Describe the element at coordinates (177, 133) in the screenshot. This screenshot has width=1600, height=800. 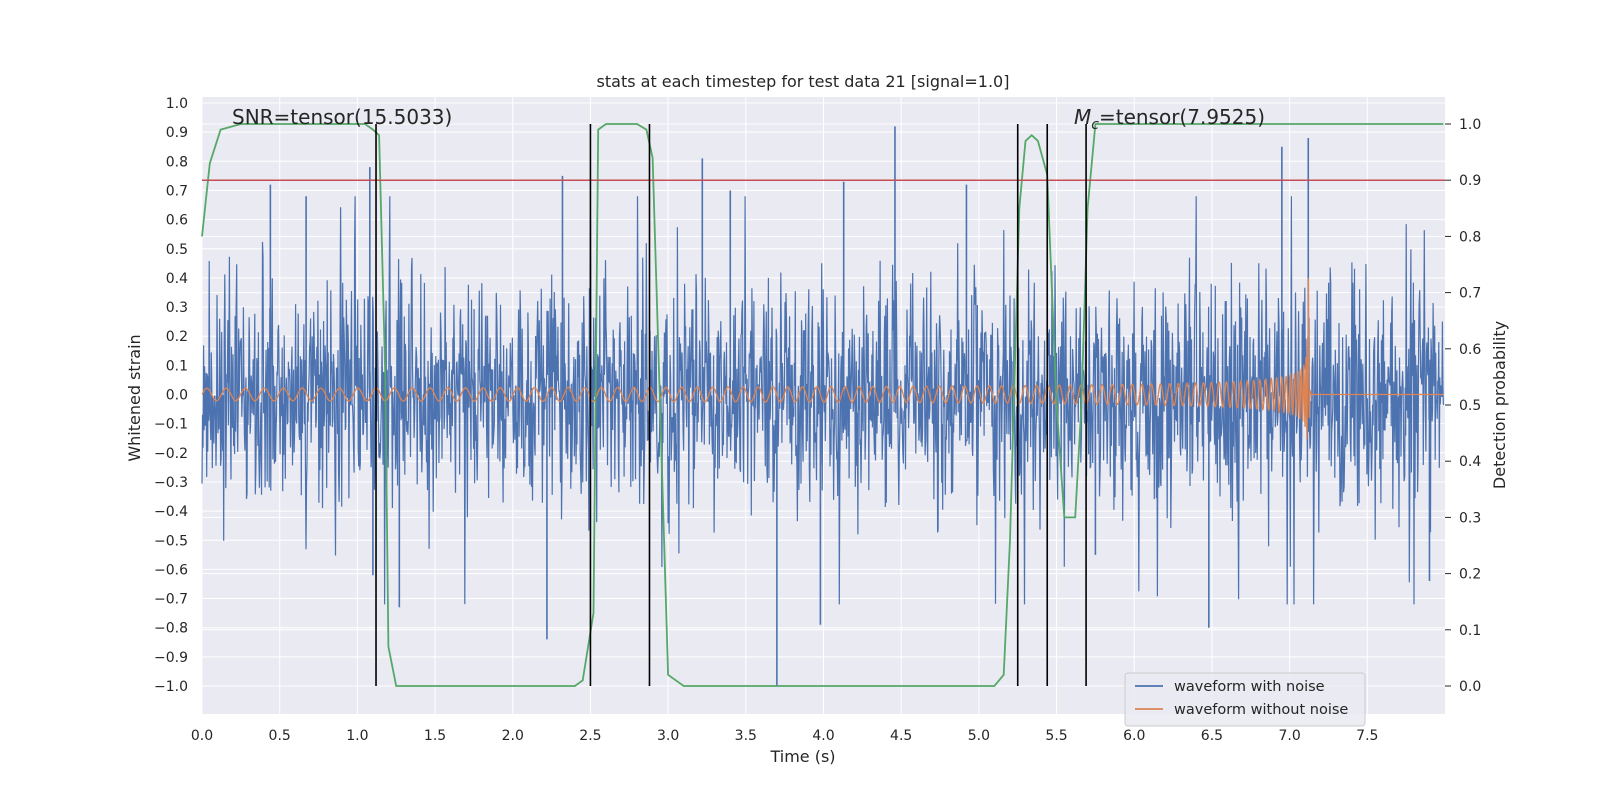
I see `y-tick-label: 0.9` at that location.